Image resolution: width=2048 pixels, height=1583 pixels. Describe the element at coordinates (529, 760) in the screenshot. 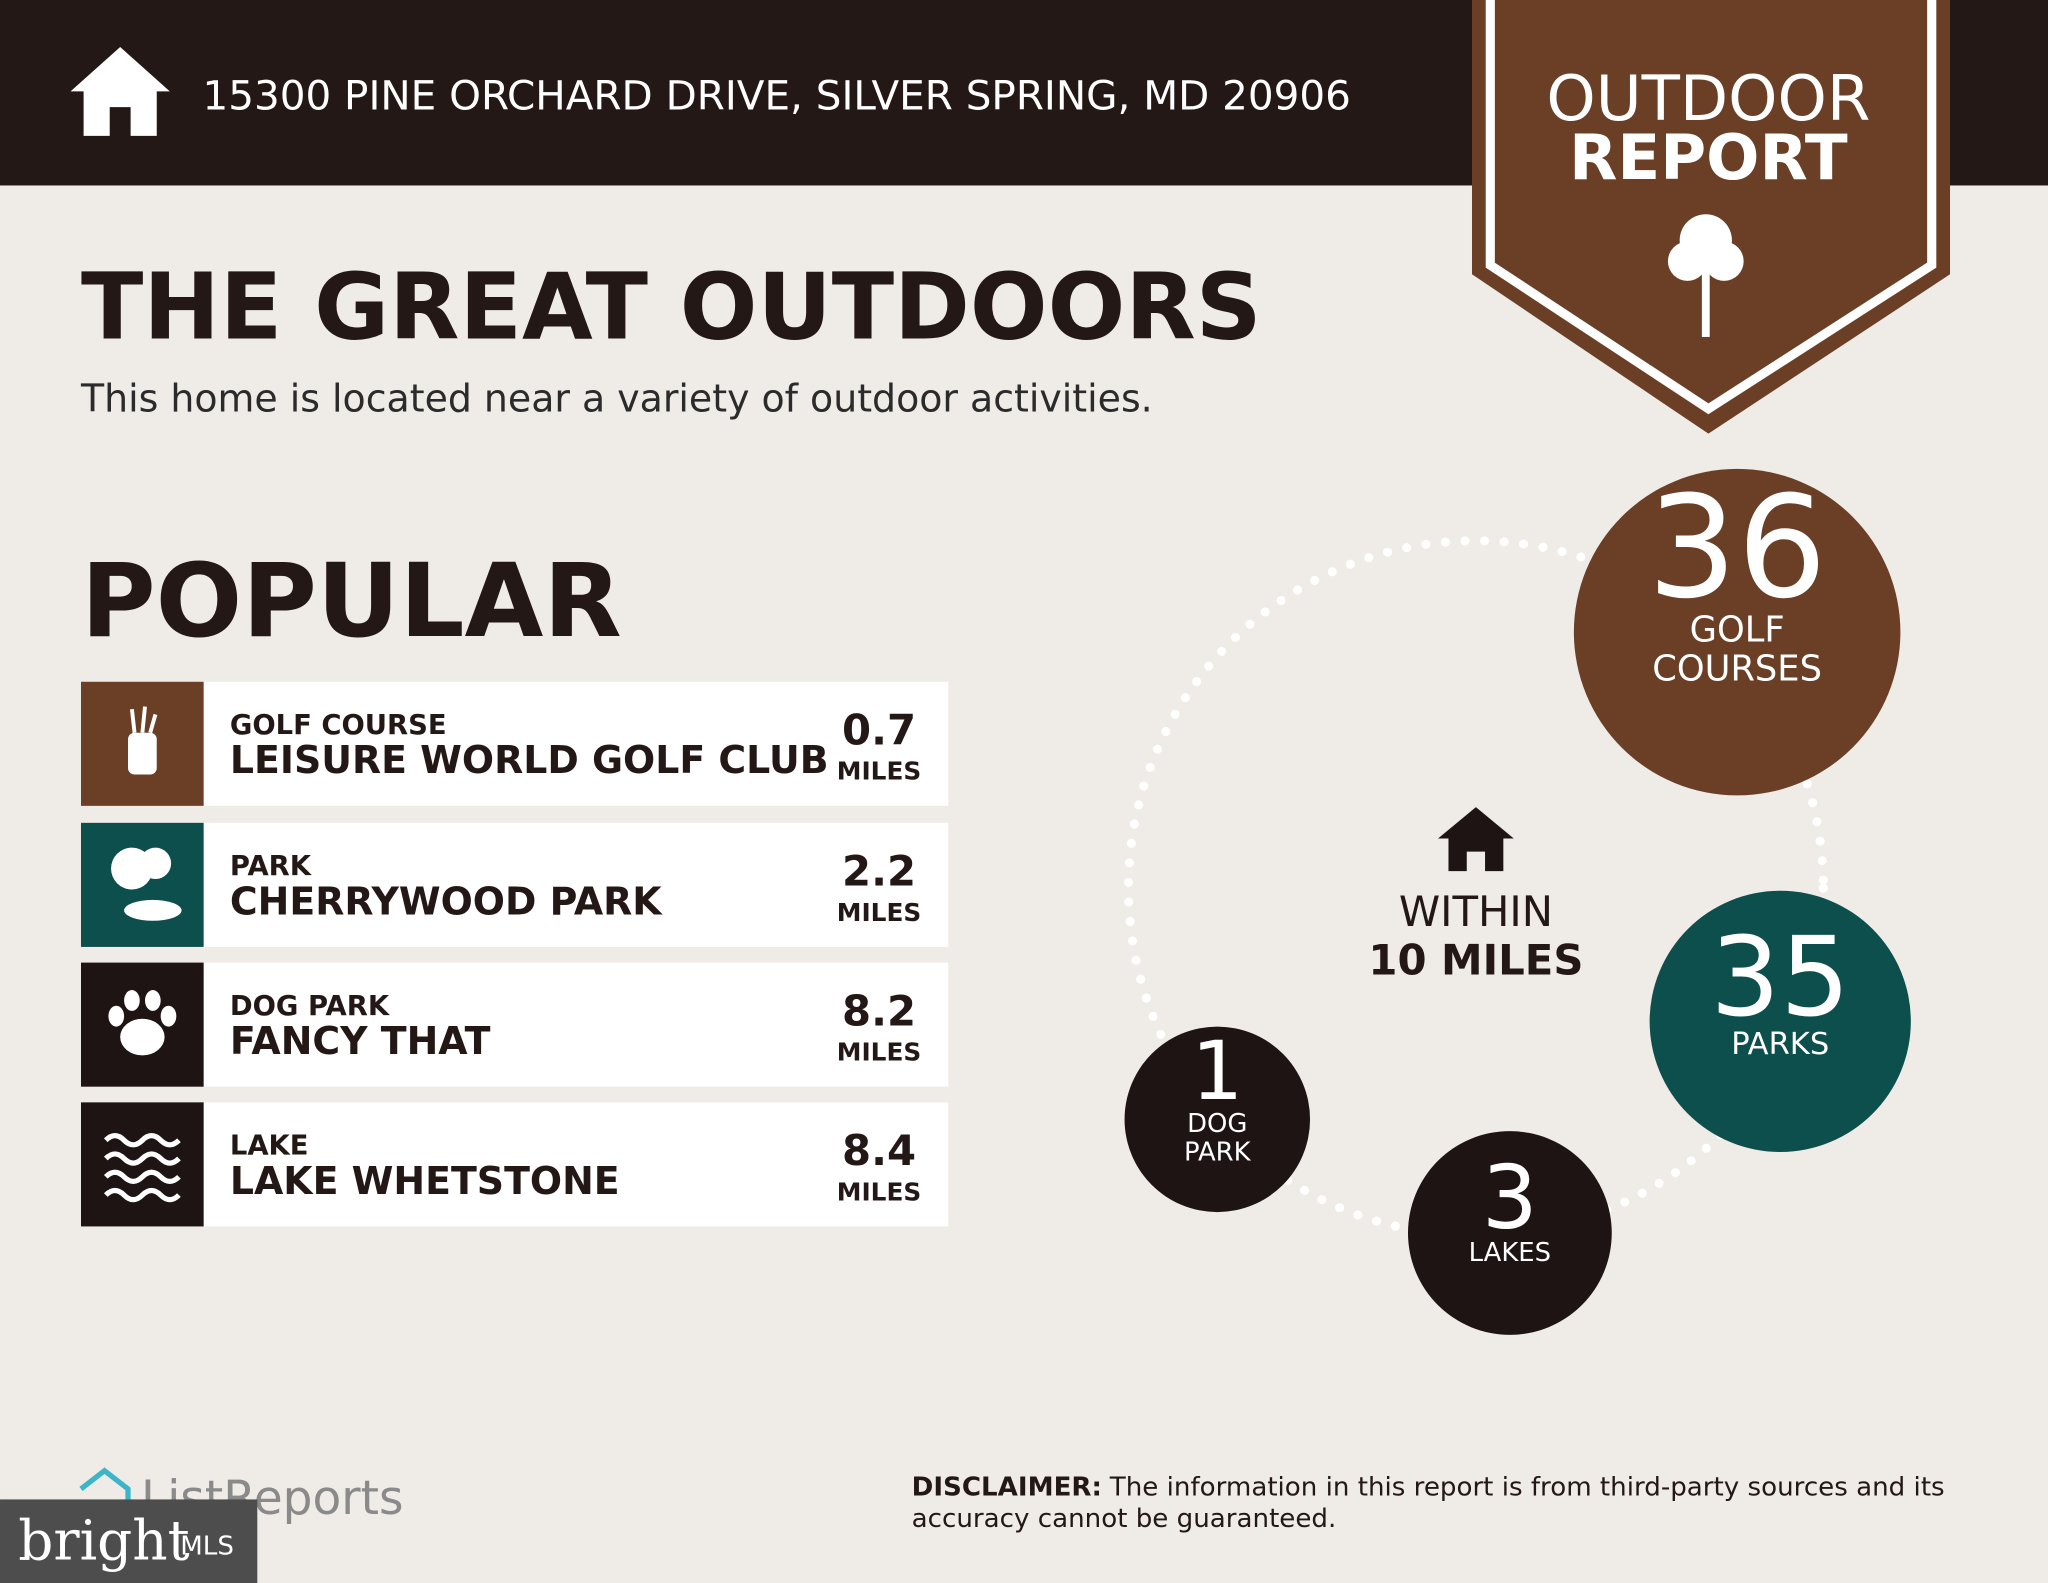

I see `item-name: LEISURE WORLD GOLF CLUB` at that location.